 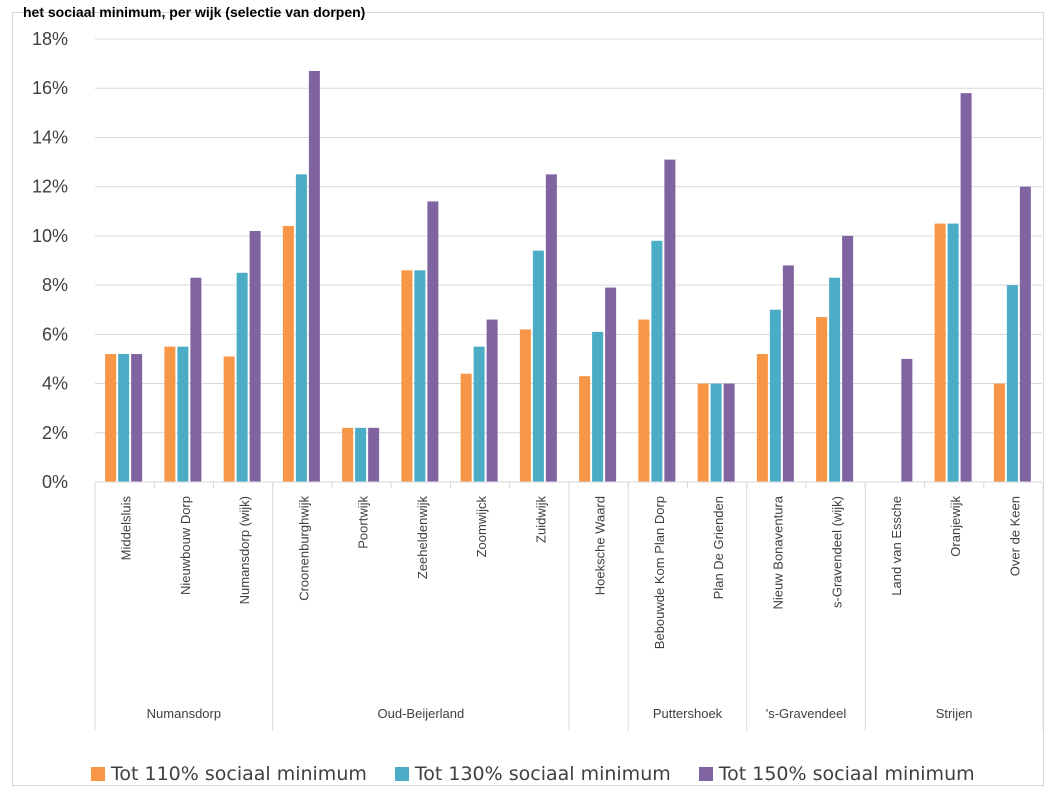 I want to click on legend-item: Tot 110% sociaal minimum, so click(x=229, y=774).